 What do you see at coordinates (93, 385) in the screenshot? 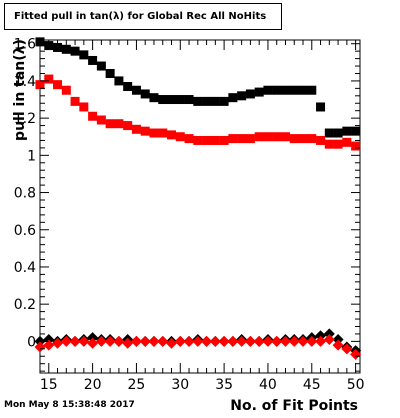
I see `x-tick-label: 20` at bounding box center [93, 385].